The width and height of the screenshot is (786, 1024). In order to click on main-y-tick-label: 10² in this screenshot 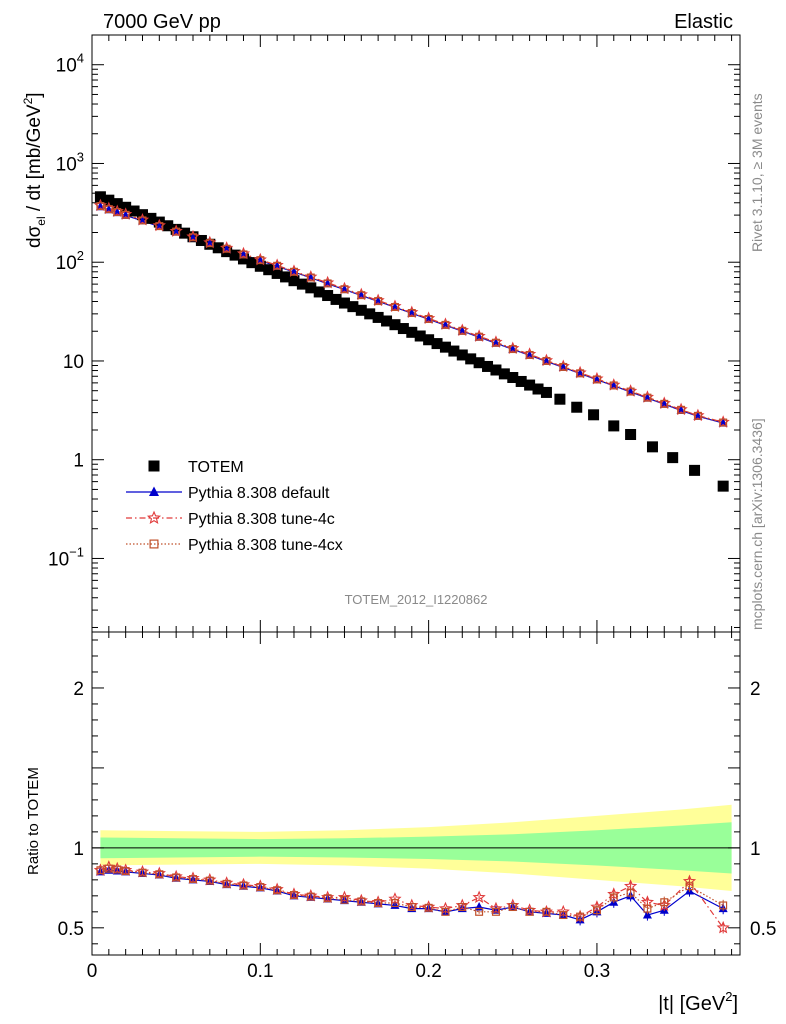, I will do `click(70, 261)`.